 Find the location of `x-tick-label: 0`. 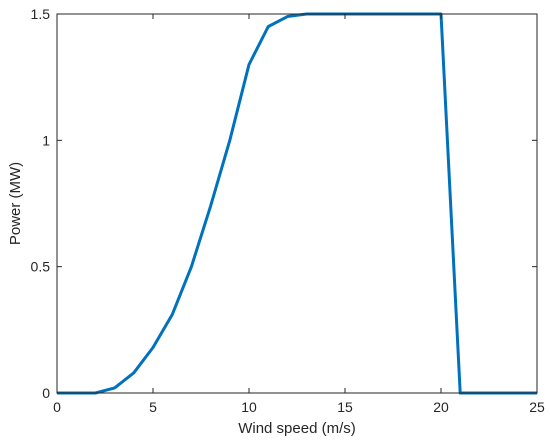

x-tick-label: 0 is located at coordinates (57, 407).